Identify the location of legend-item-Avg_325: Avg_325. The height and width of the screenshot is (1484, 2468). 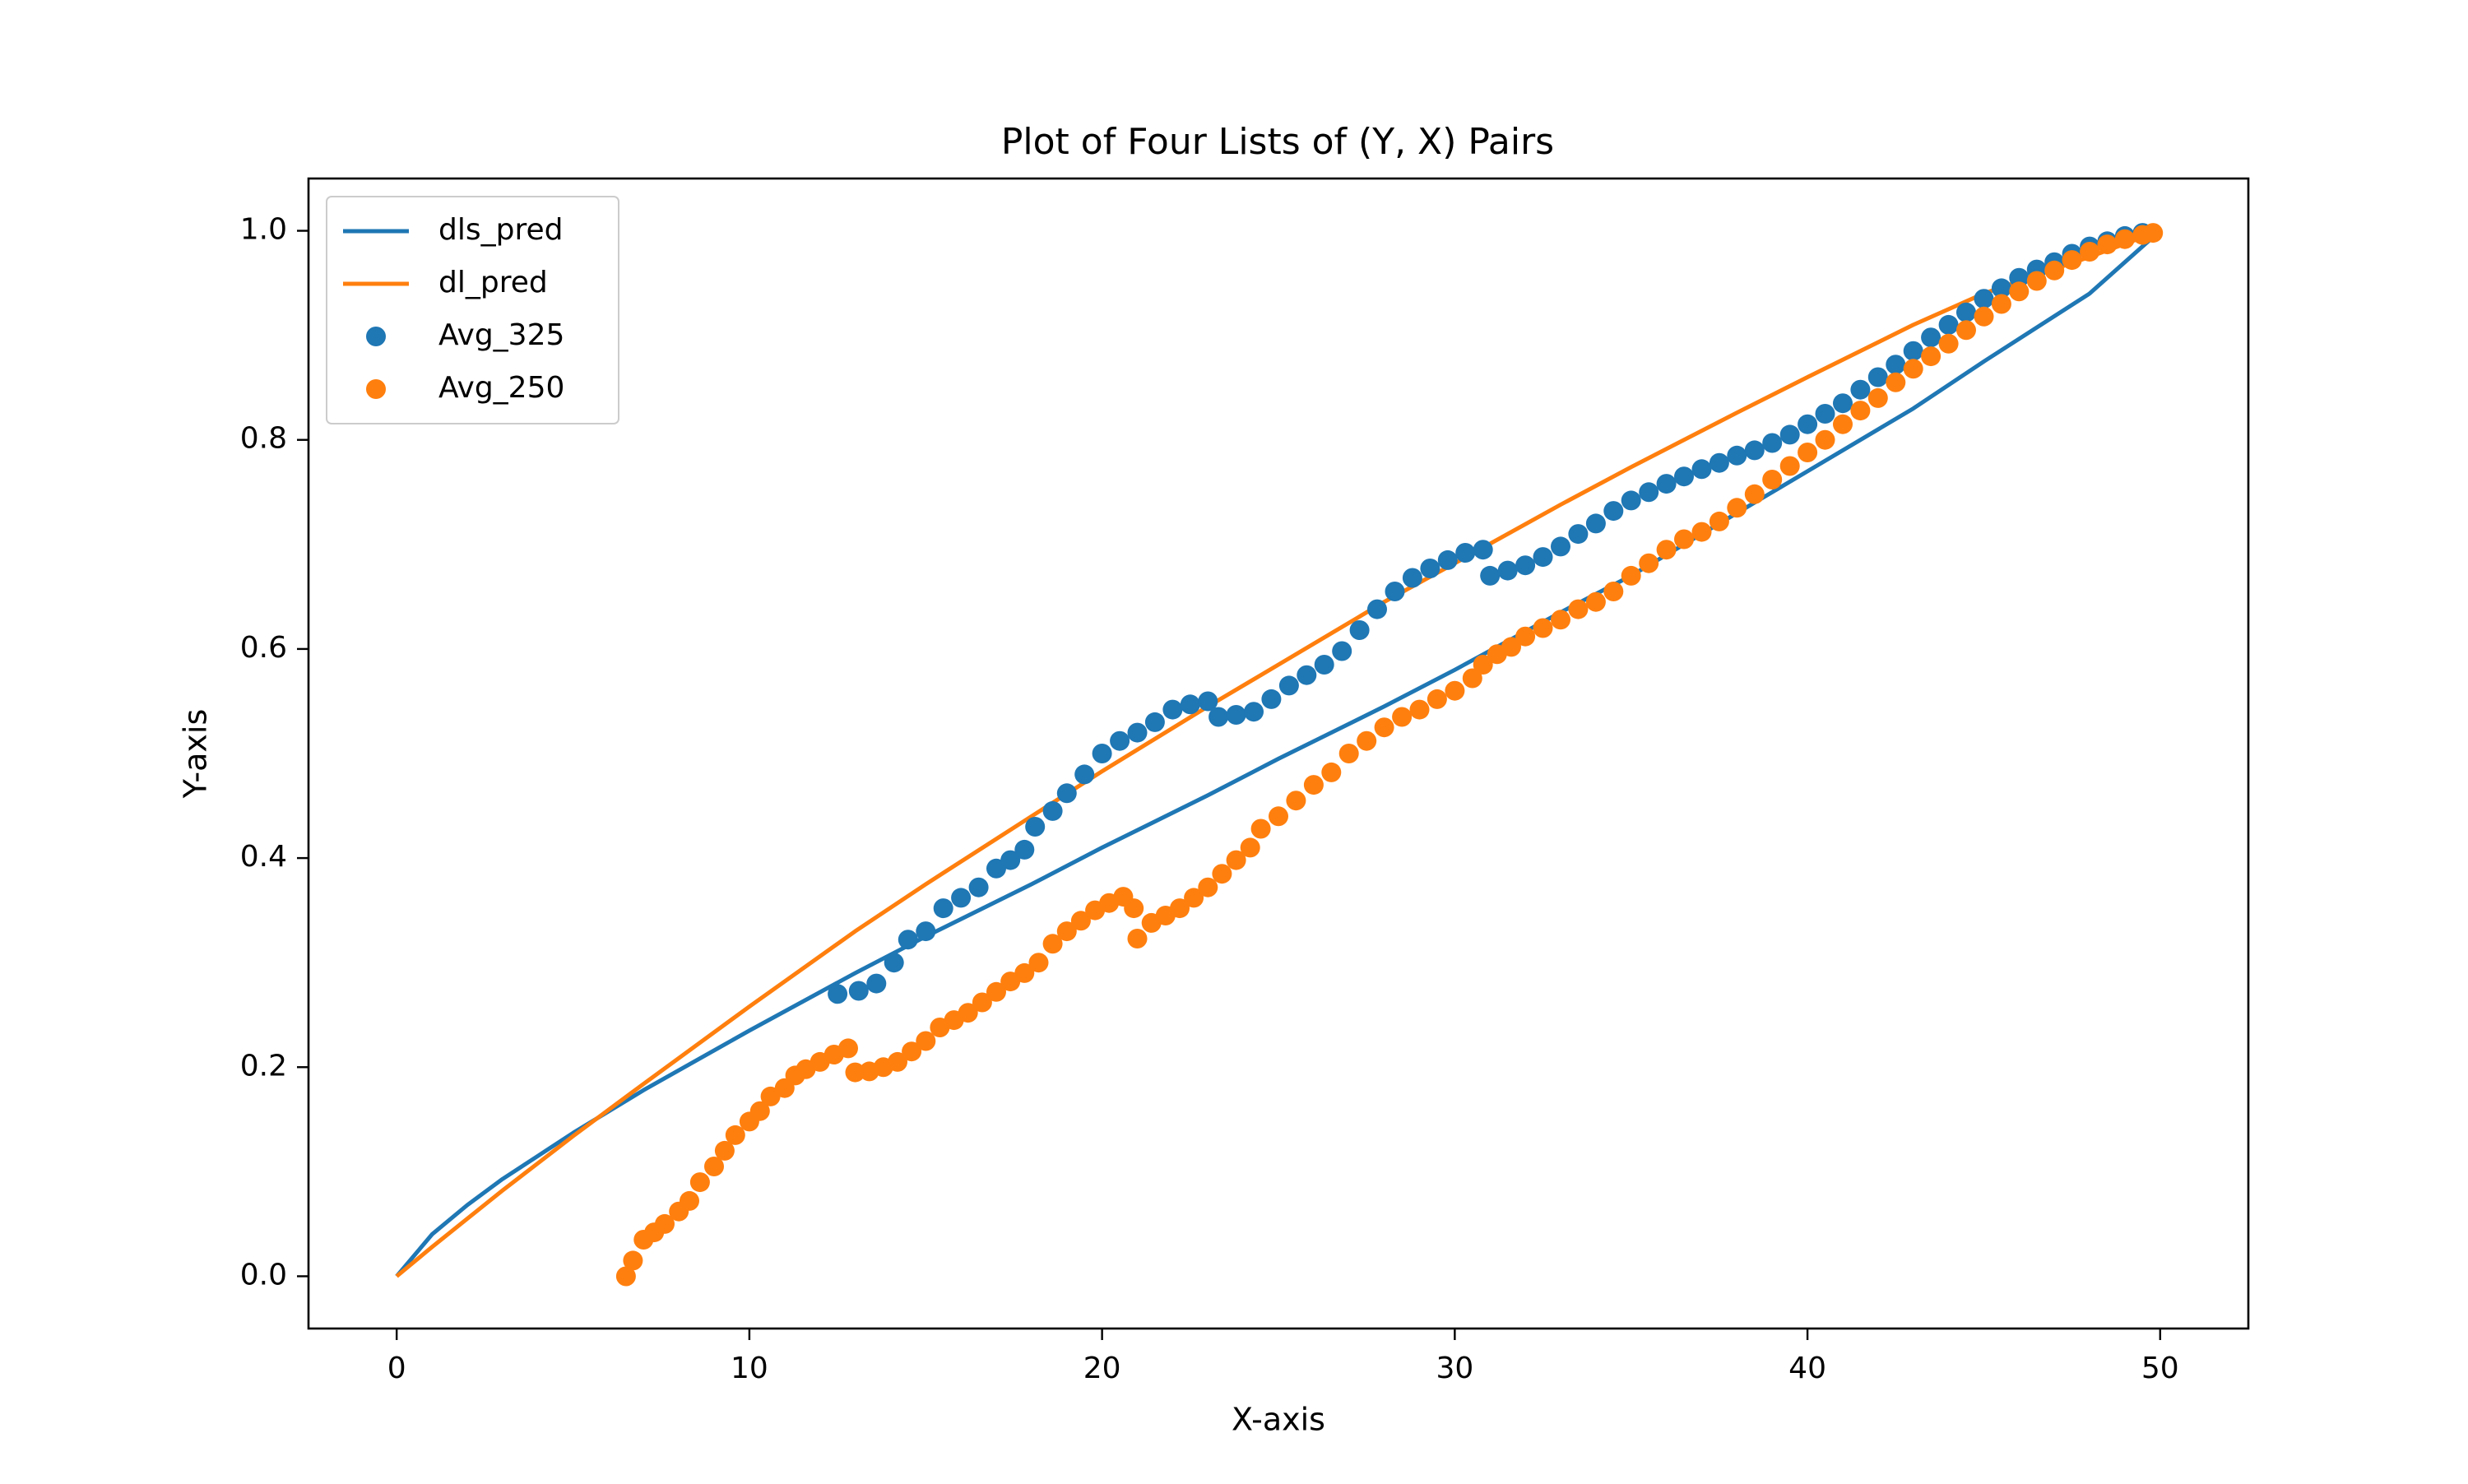
(465, 335).